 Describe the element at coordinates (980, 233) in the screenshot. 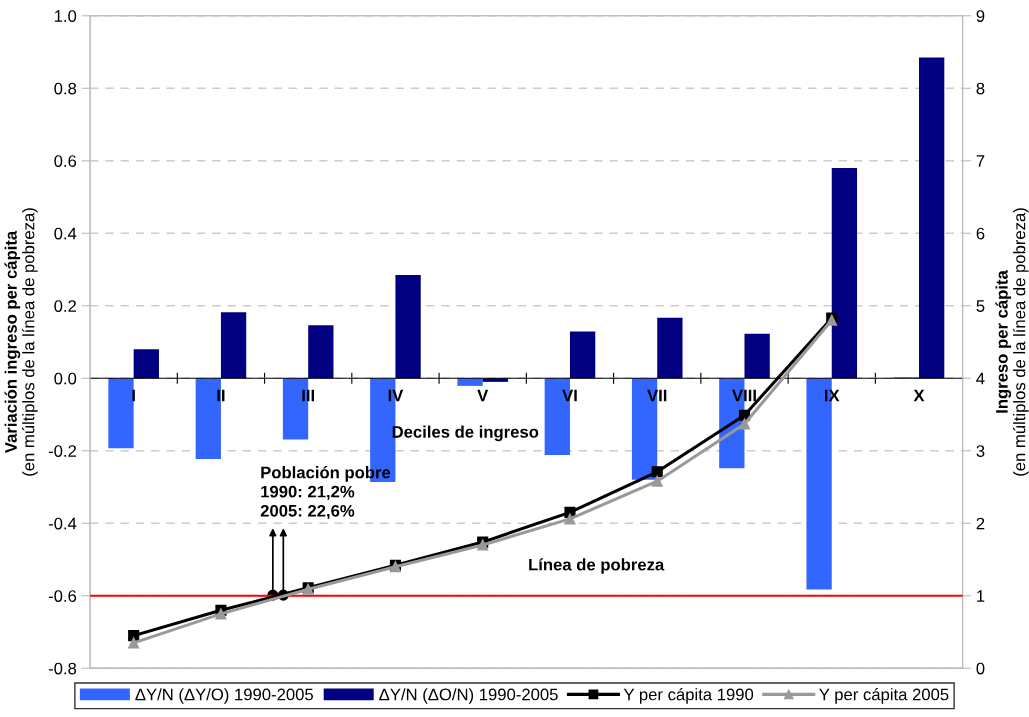

I see `y2-tick-label: 6` at that location.